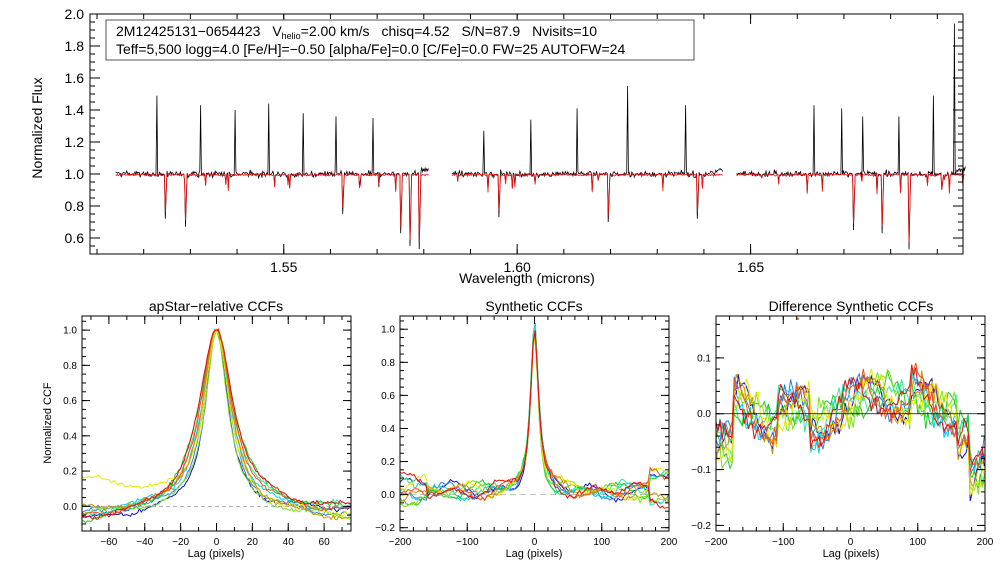 The image size is (1008, 576). Describe the element at coordinates (289, 542) in the screenshot. I see `x-tick-label: 40` at that location.